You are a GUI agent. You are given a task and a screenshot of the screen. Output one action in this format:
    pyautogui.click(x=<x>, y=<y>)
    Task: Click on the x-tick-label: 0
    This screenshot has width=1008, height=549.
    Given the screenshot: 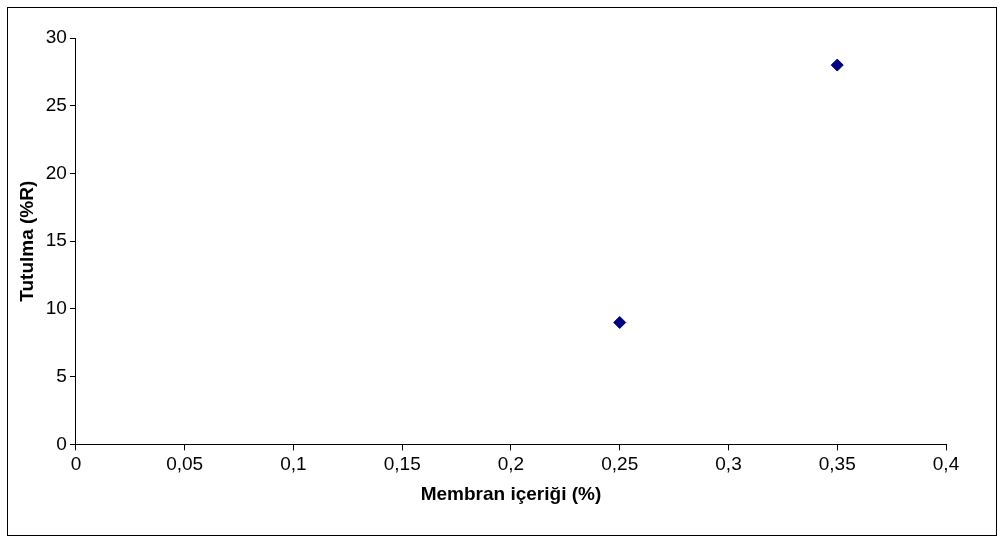 What is the action you would take?
    pyautogui.click(x=76, y=464)
    